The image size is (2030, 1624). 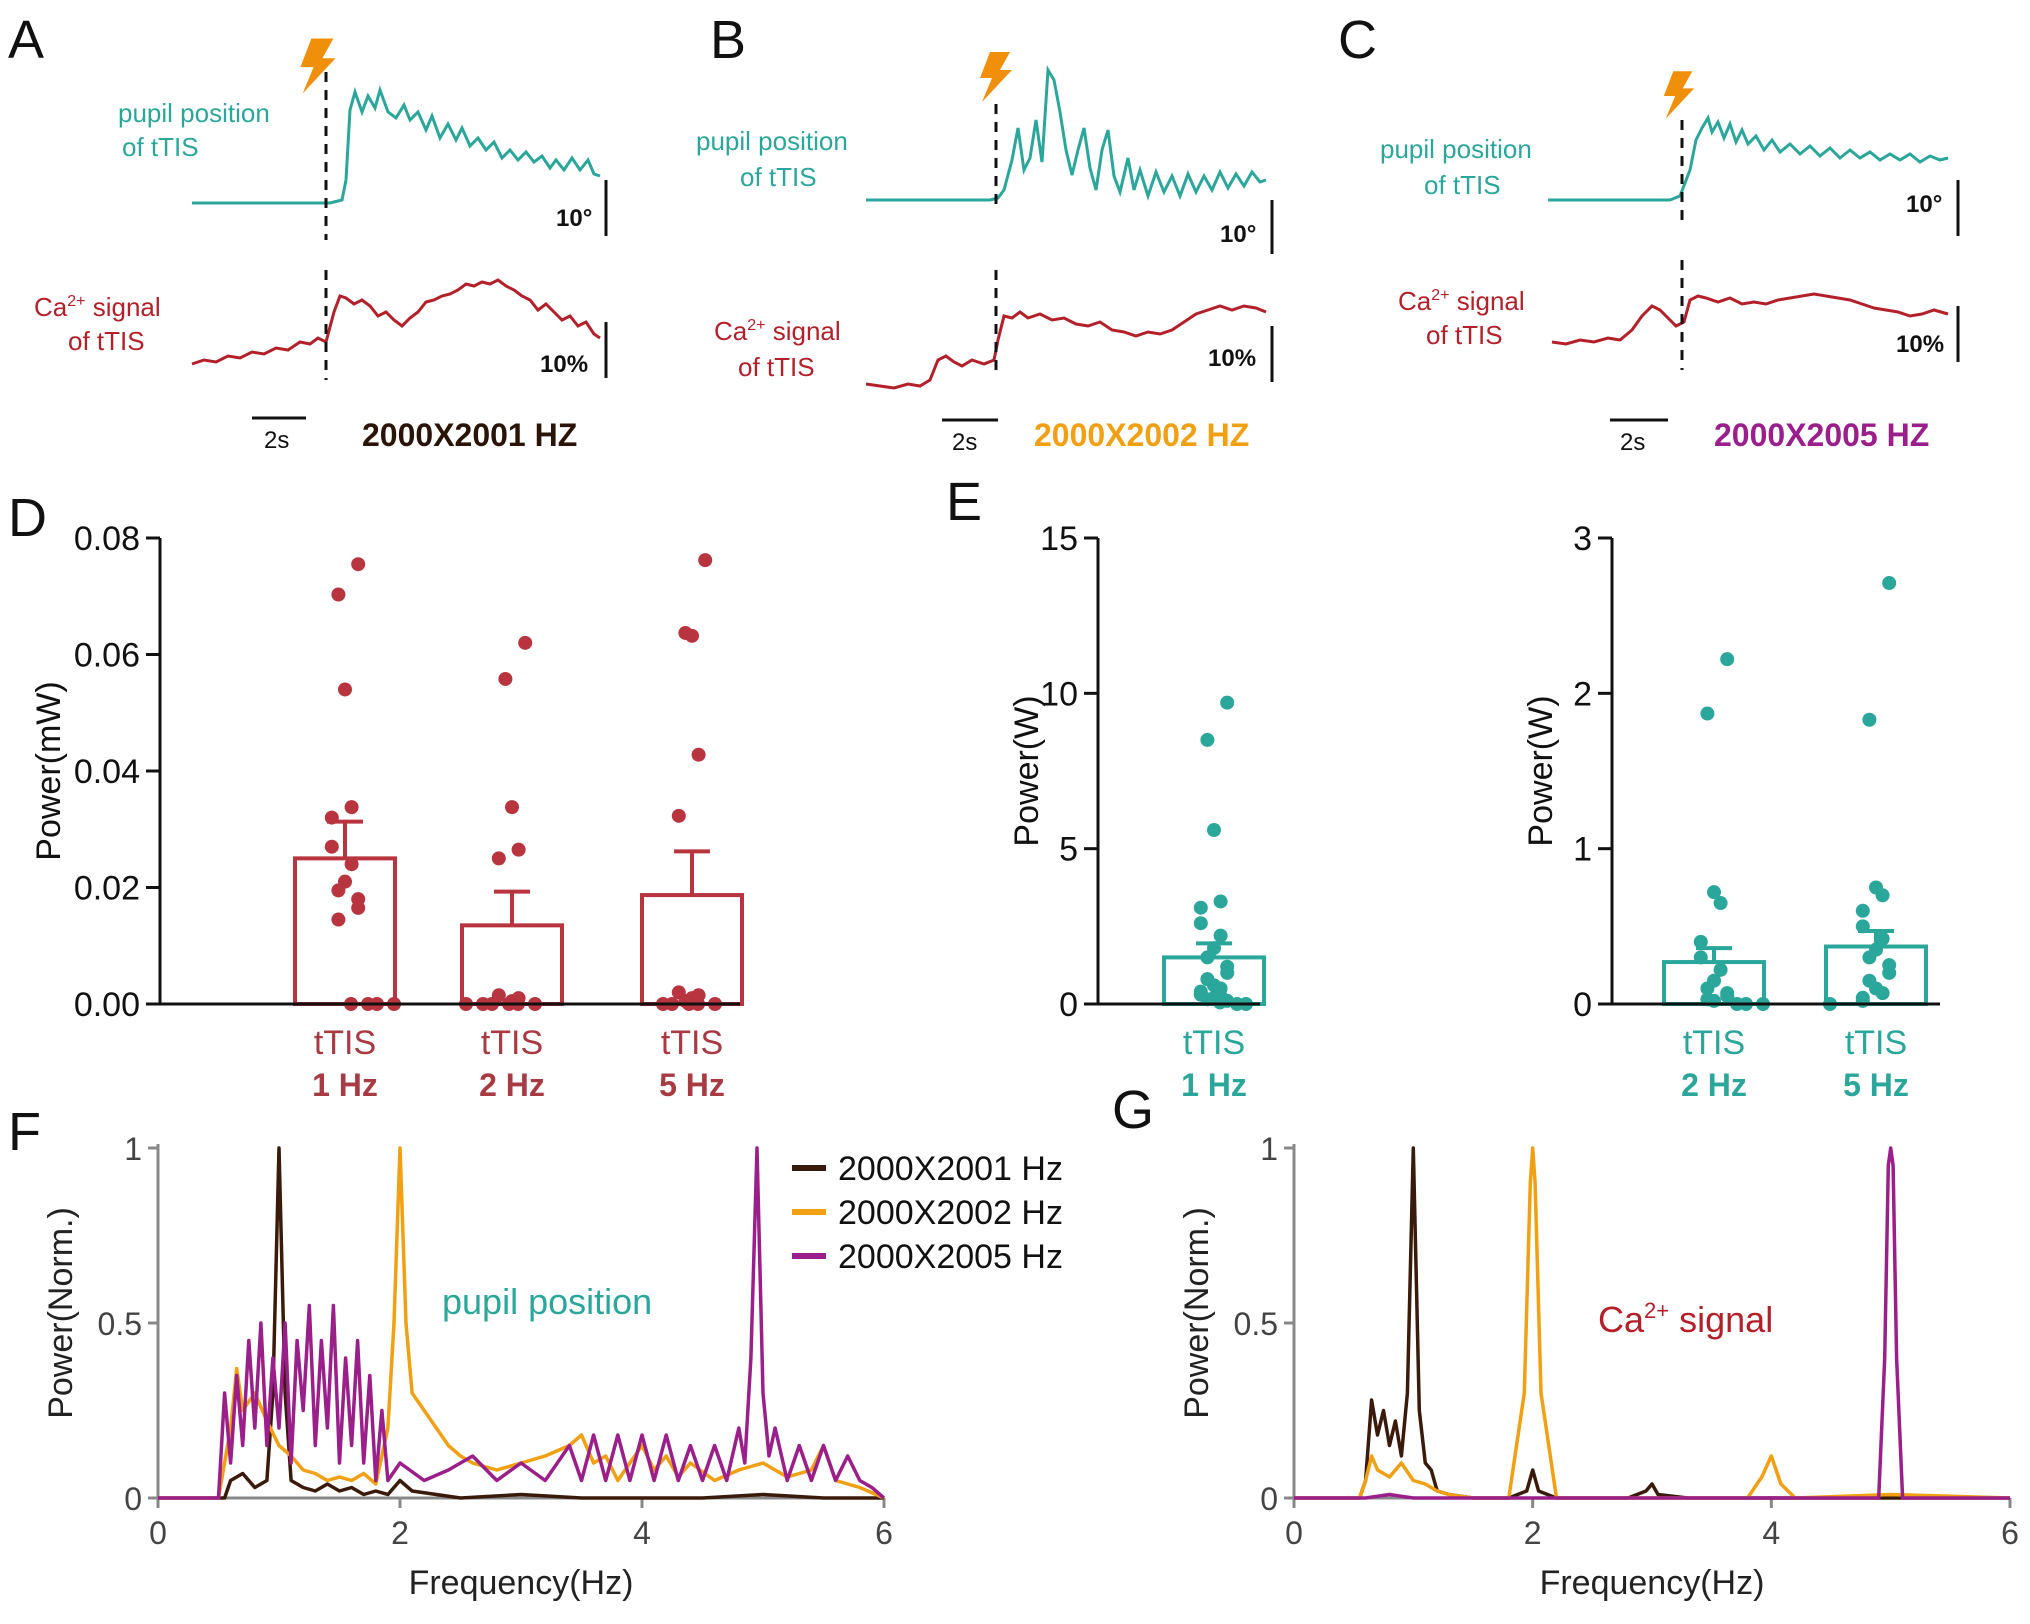 What do you see at coordinates (345, 1085) in the screenshot?
I see `category-label: 1 Hz` at bounding box center [345, 1085].